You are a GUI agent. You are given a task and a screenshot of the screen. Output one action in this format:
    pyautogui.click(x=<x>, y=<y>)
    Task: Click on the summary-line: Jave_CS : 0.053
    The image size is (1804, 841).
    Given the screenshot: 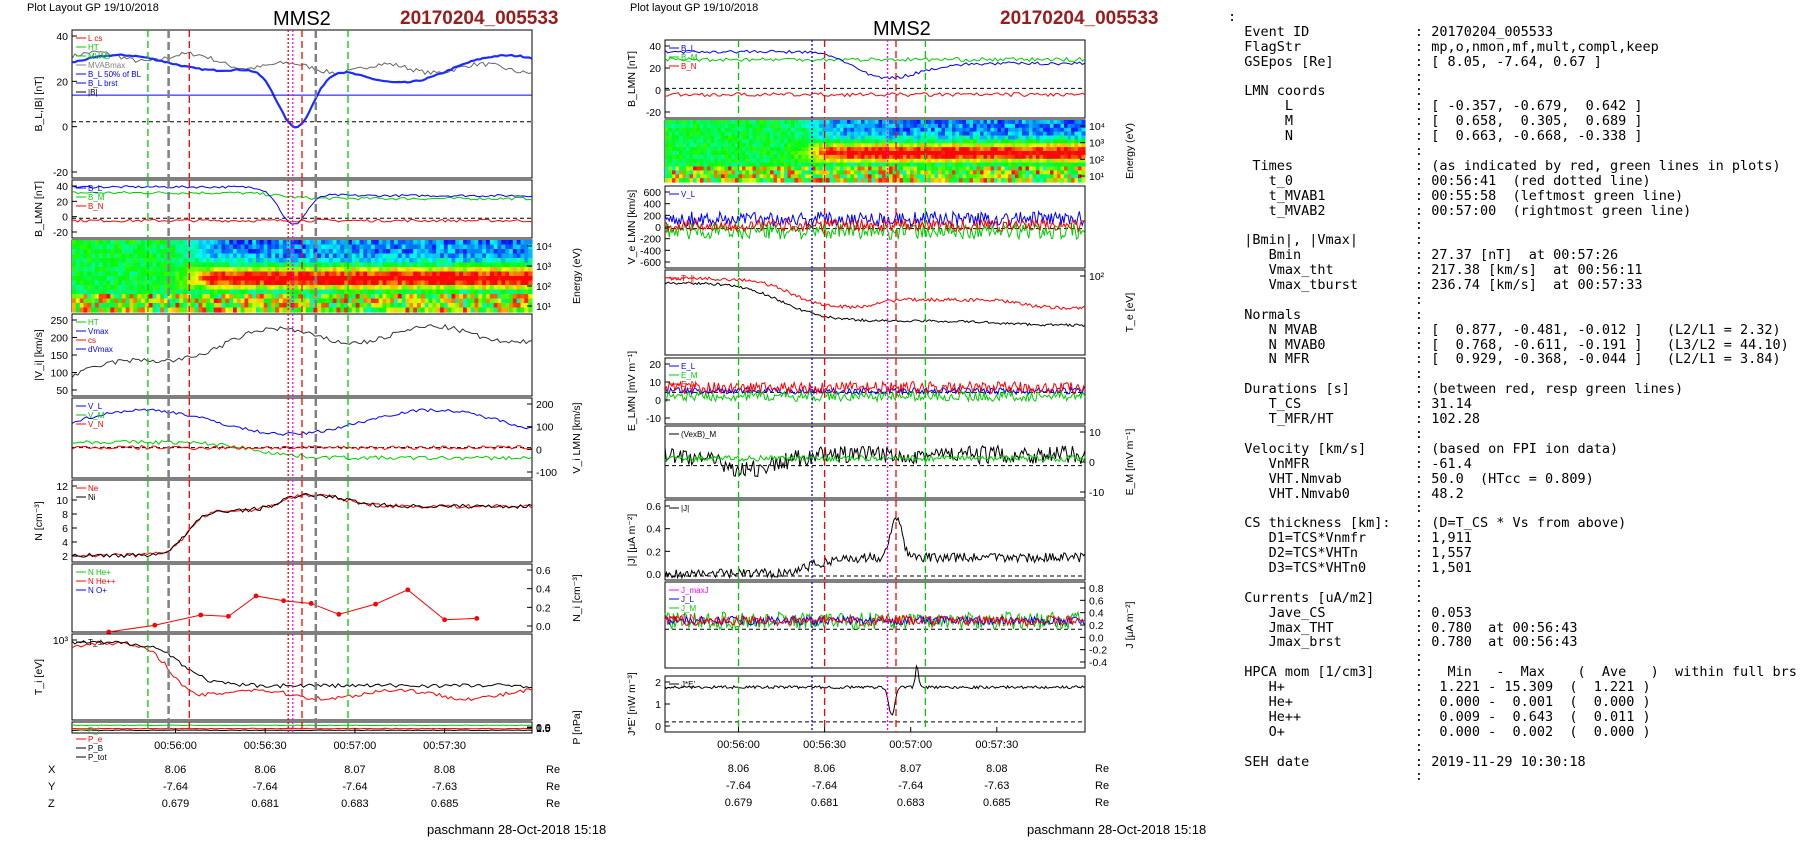 What is the action you would take?
    pyautogui.click(x=1350, y=612)
    